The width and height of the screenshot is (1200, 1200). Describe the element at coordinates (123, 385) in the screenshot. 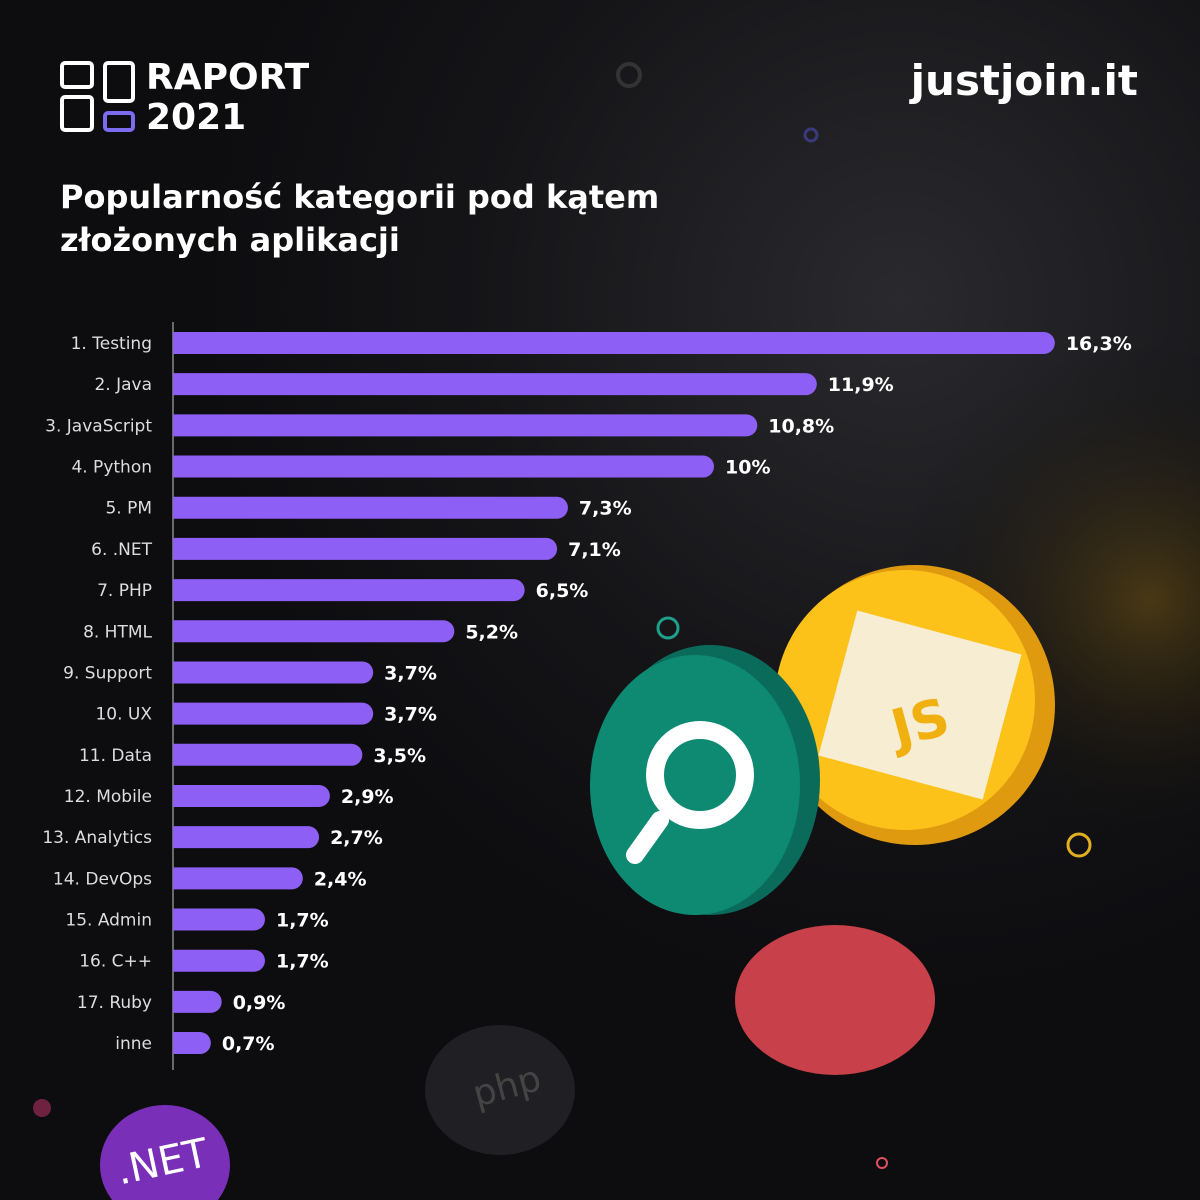

I see `category-label: 2. Java` at that location.